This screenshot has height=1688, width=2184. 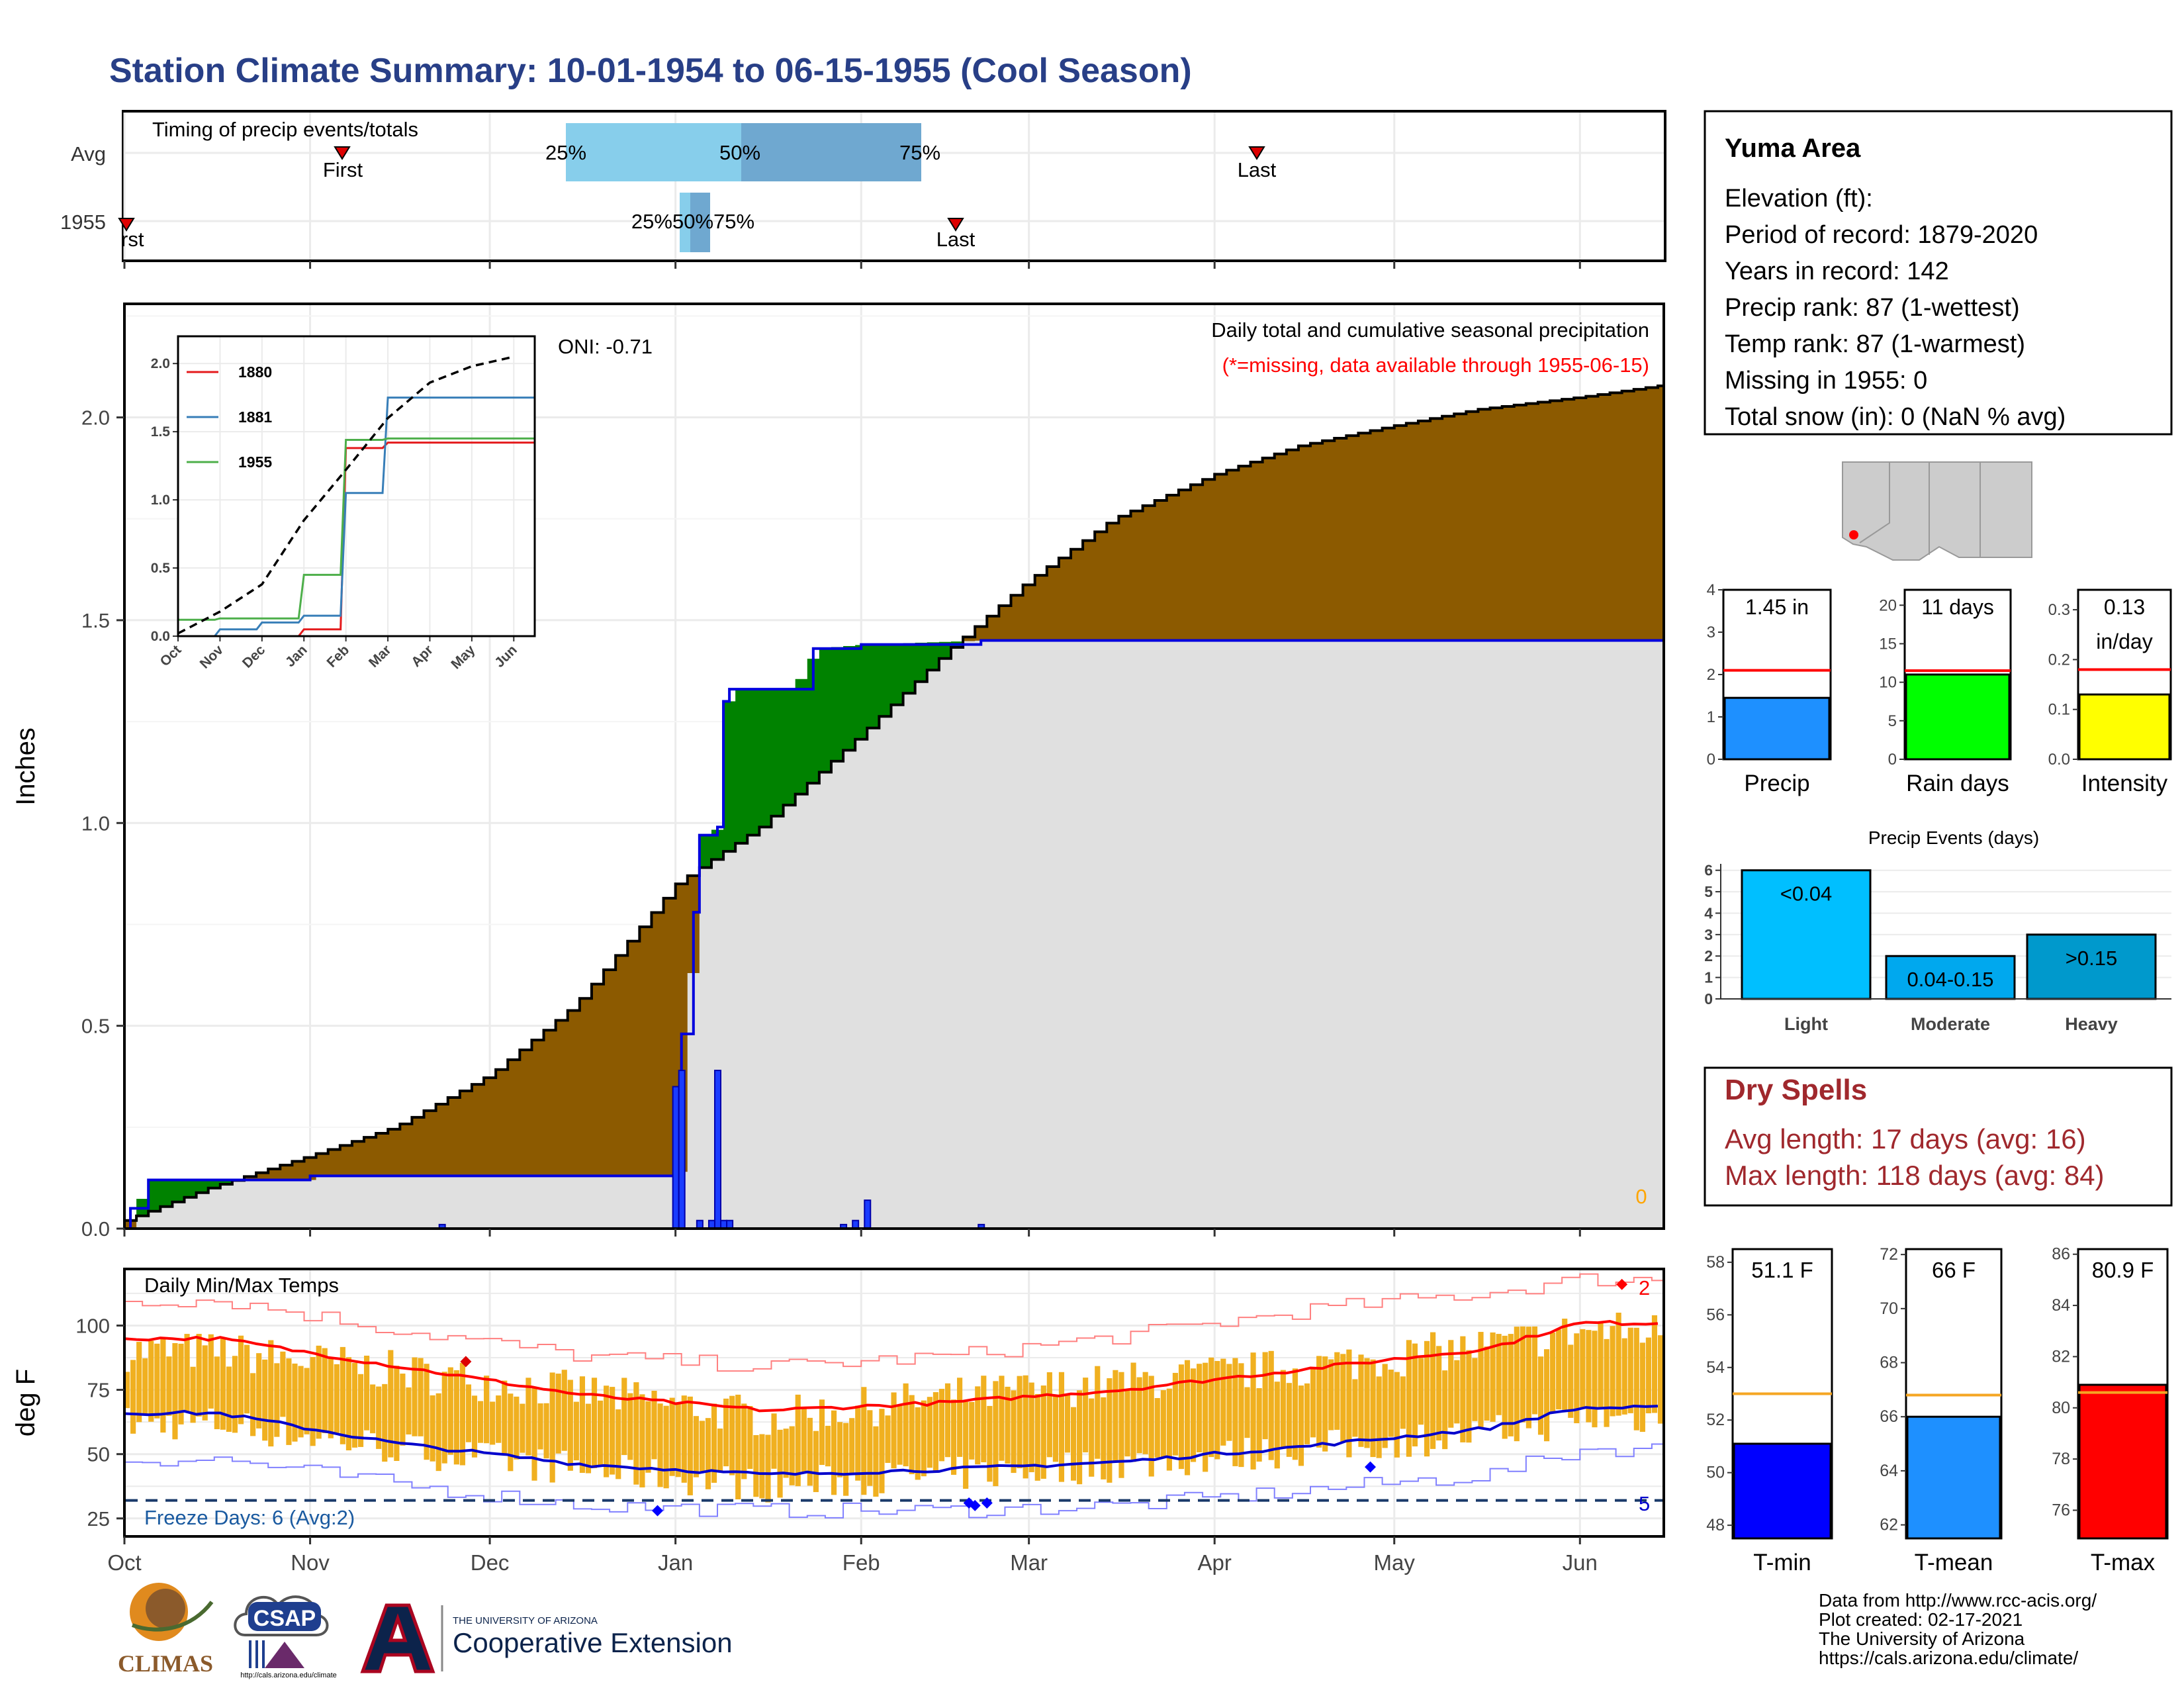 I want to click on mini-ytick-label: 0.0, so click(x=2059, y=760).